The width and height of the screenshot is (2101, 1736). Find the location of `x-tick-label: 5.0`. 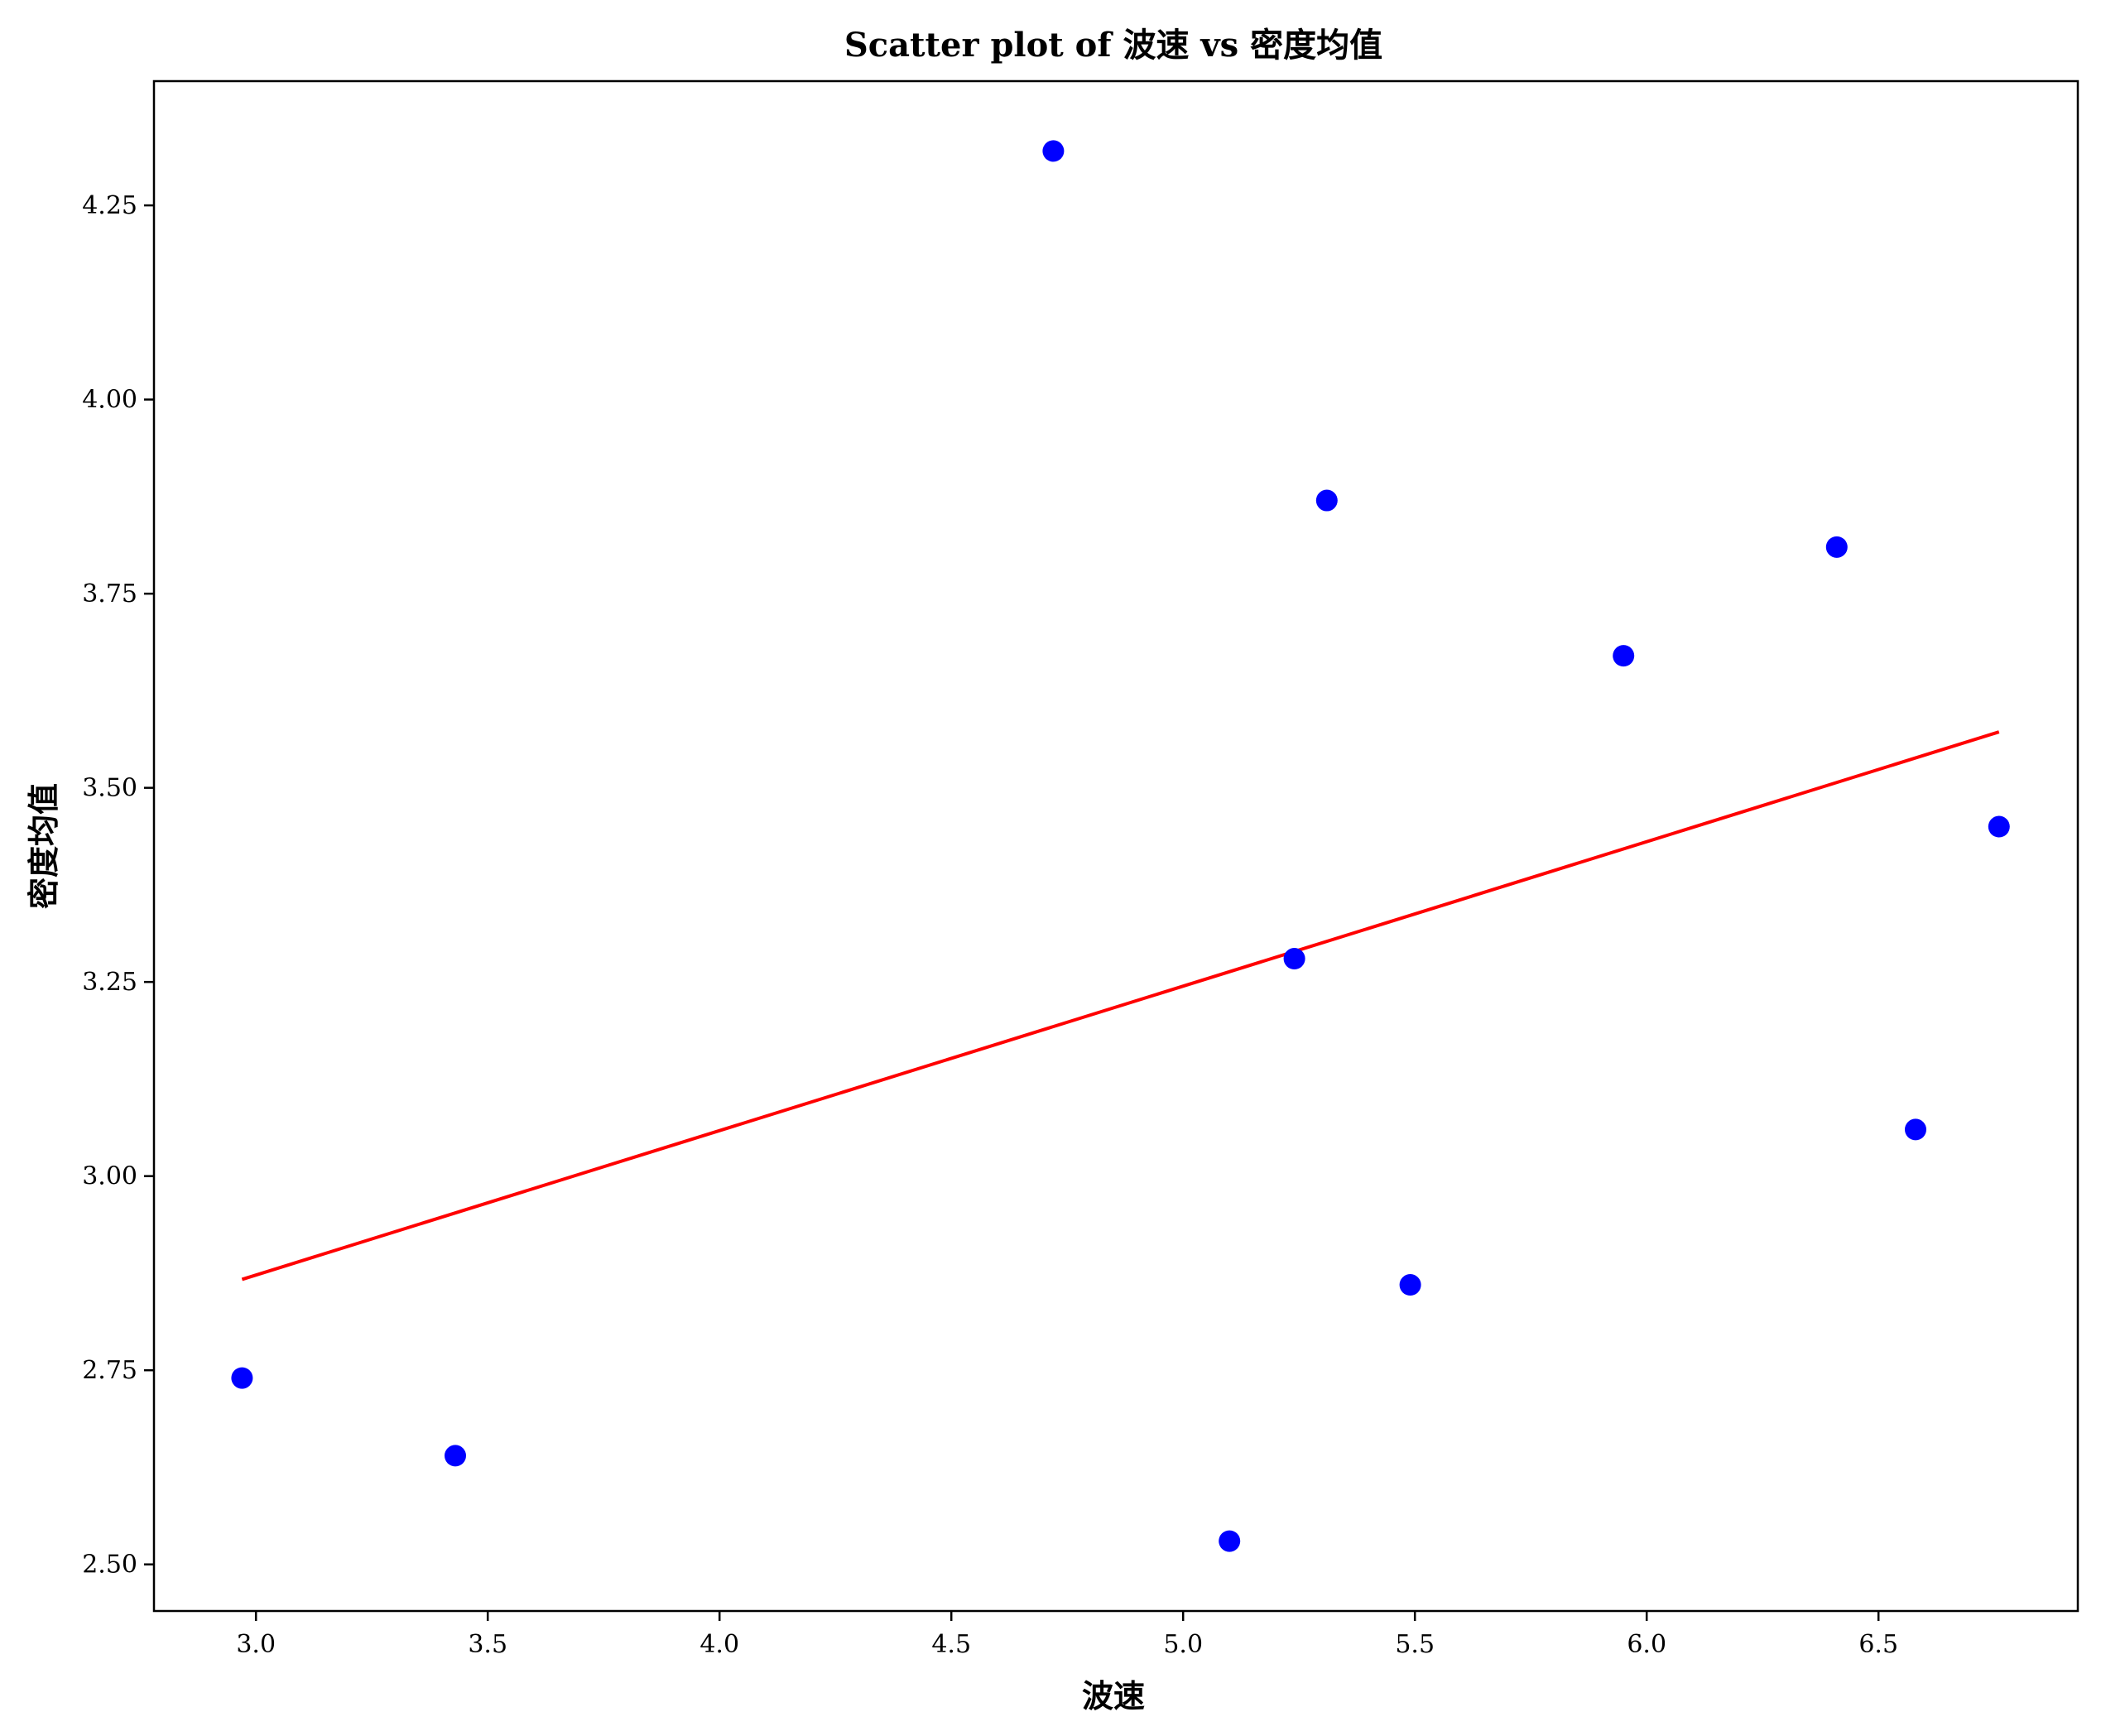

x-tick-label: 5.0 is located at coordinates (1183, 1645).